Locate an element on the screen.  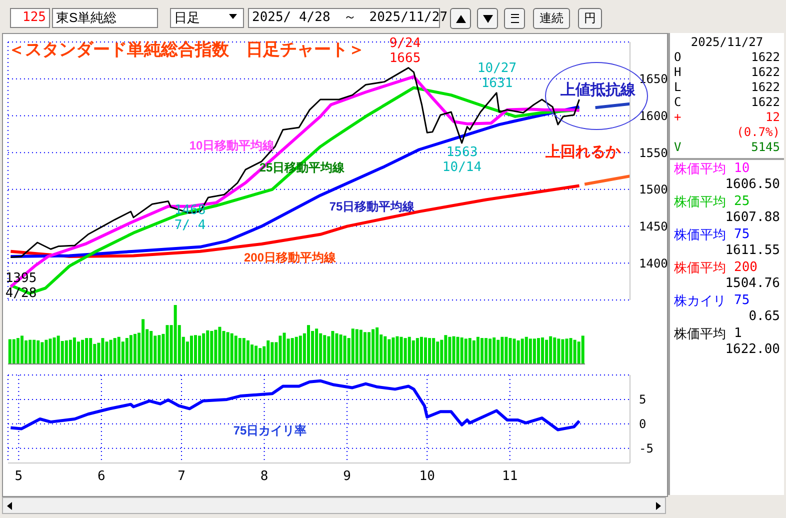
y-tick-label: 1500 is located at coordinates (653, 189).